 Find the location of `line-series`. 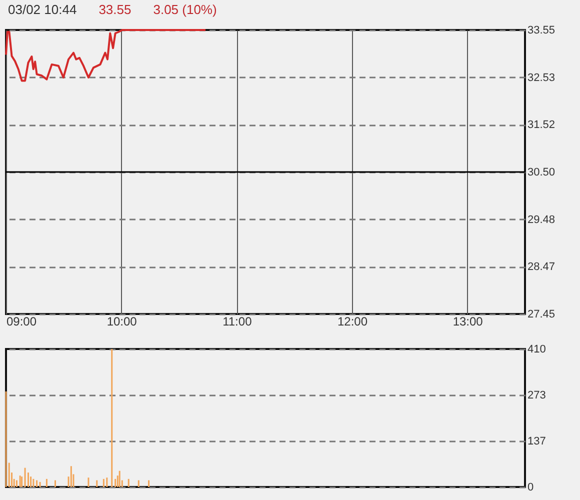

line-series is located at coordinates (106, 55).